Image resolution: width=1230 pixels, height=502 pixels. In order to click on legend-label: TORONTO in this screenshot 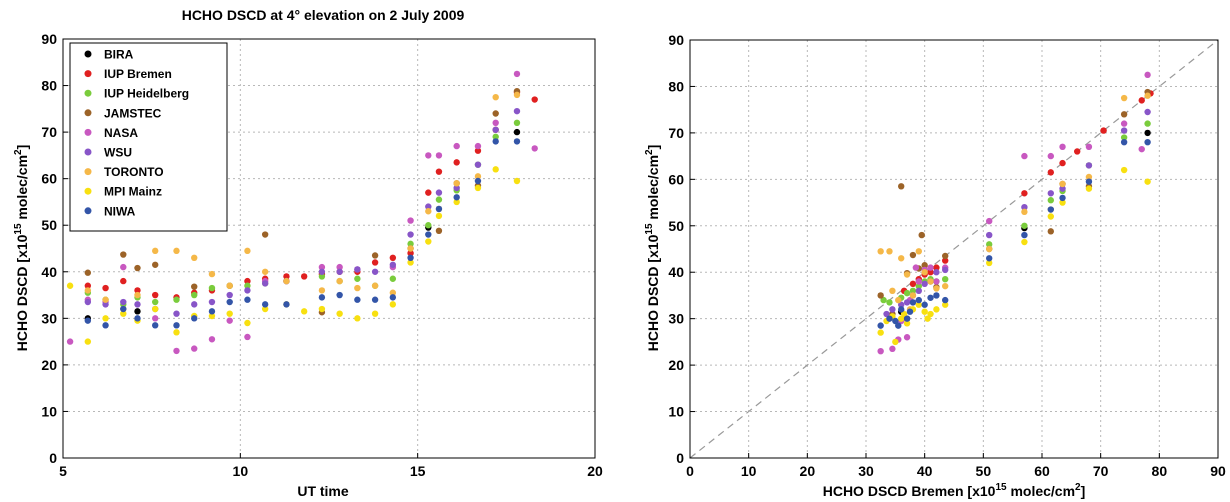, I will do `click(134, 172)`.